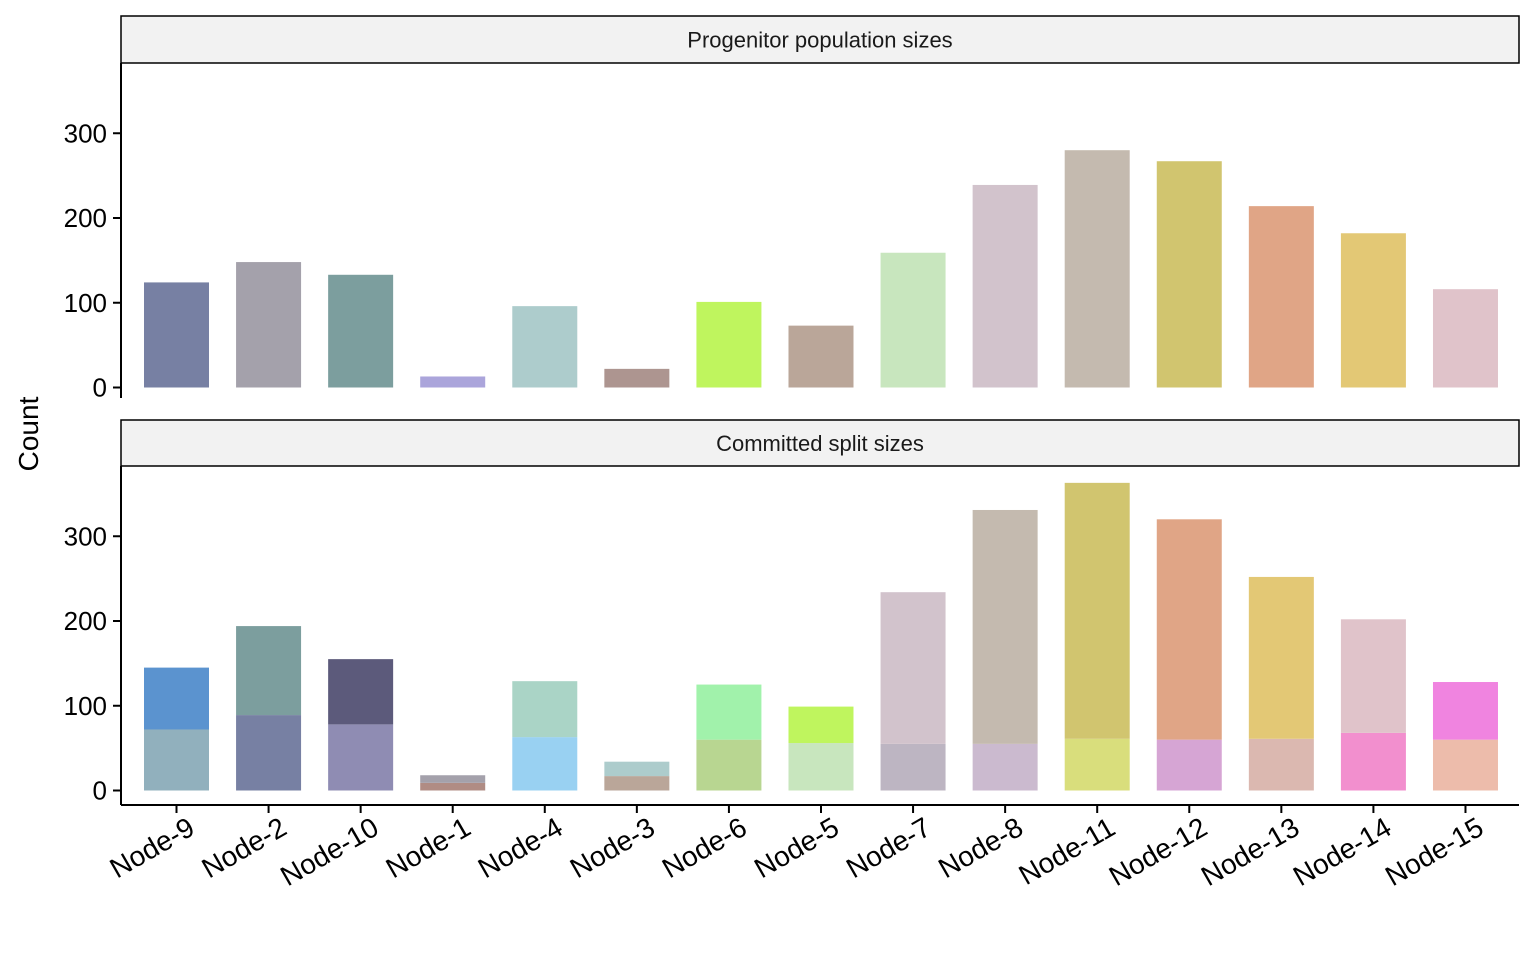 The image size is (1536, 965). I want to click on bar-node-14-p2-s2, so click(1373, 676).